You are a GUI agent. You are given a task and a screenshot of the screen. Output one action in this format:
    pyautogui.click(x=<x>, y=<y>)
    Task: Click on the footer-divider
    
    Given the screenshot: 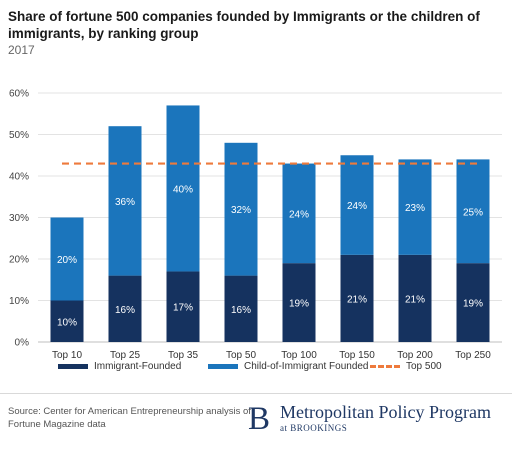 What is the action you would take?
    pyautogui.click(x=256, y=393)
    